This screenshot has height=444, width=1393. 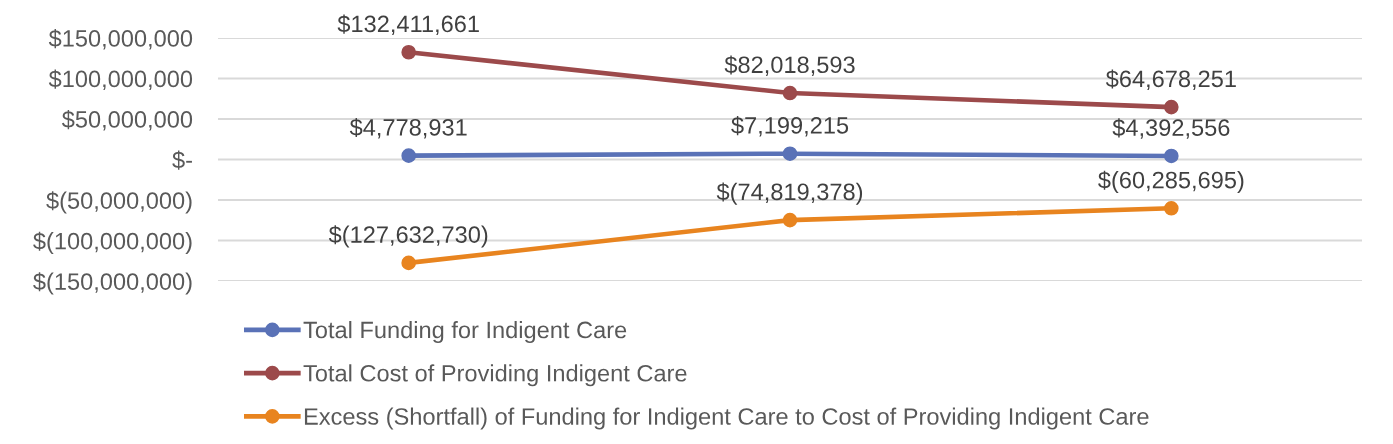 I want to click on data-label: $64,678,251, so click(x=1170, y=79).